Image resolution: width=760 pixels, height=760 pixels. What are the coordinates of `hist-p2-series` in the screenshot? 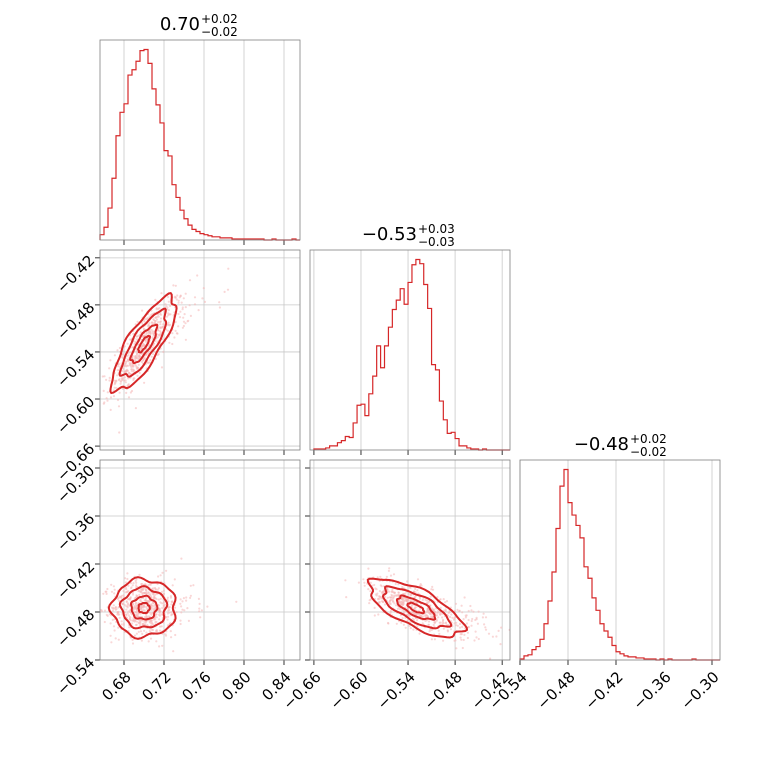 It's located at (411, 354).